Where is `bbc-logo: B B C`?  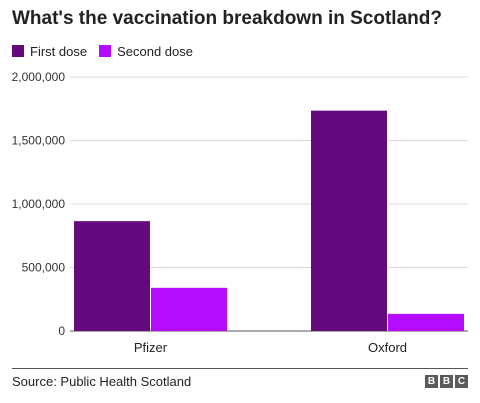 bbc-logo: B B C is located at coordinates (446, 381).